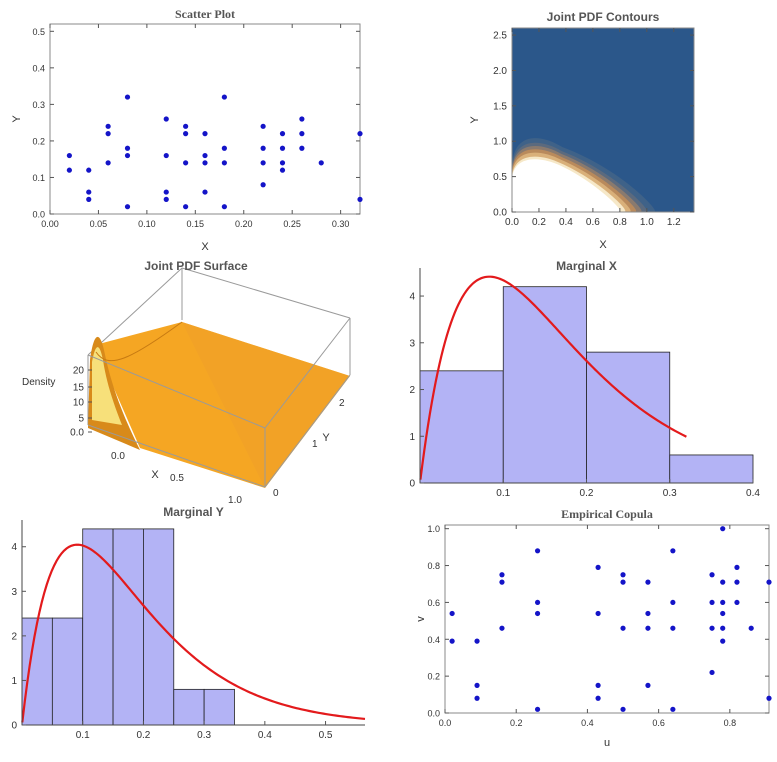 This screenshot has height=762, width=777. I want to click on x-tick-label: 0.25, so click(292, 224).